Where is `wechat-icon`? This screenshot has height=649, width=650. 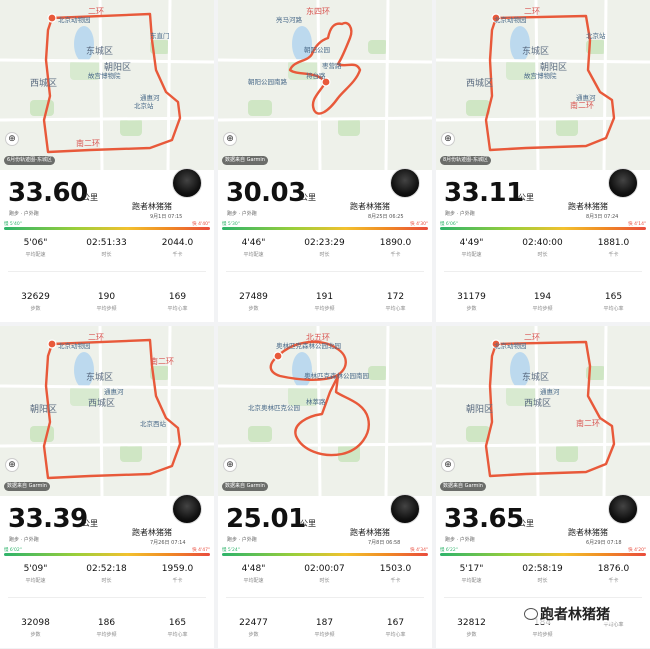
wechat-icon is located at coordinates (531, 614).